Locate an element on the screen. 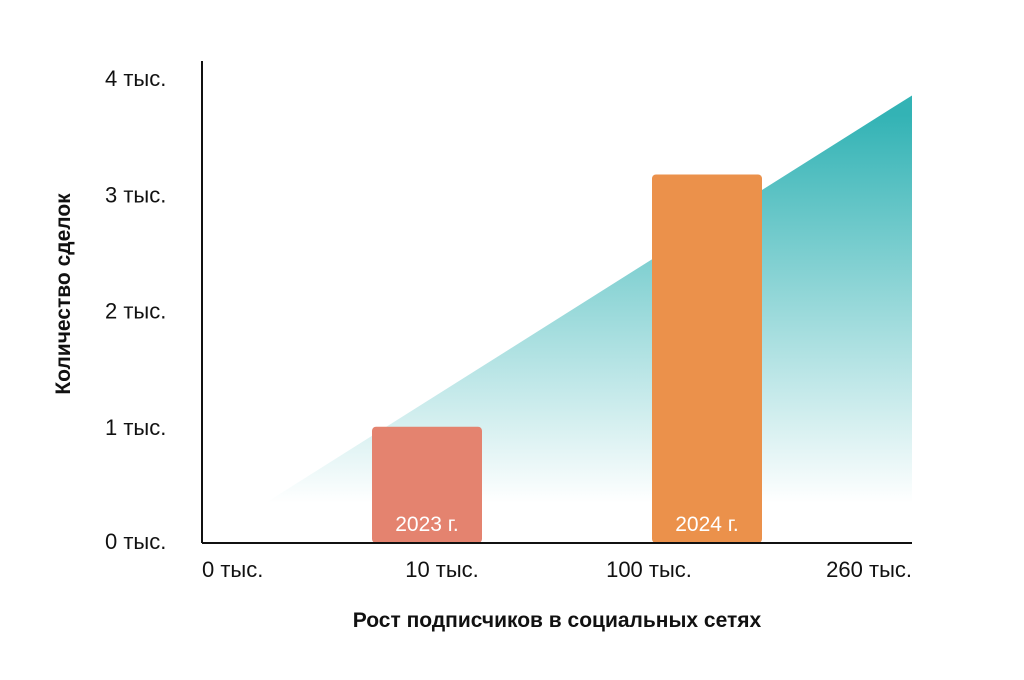  x-tick-label: 100 тыс. is located at coordinates (649, 569).